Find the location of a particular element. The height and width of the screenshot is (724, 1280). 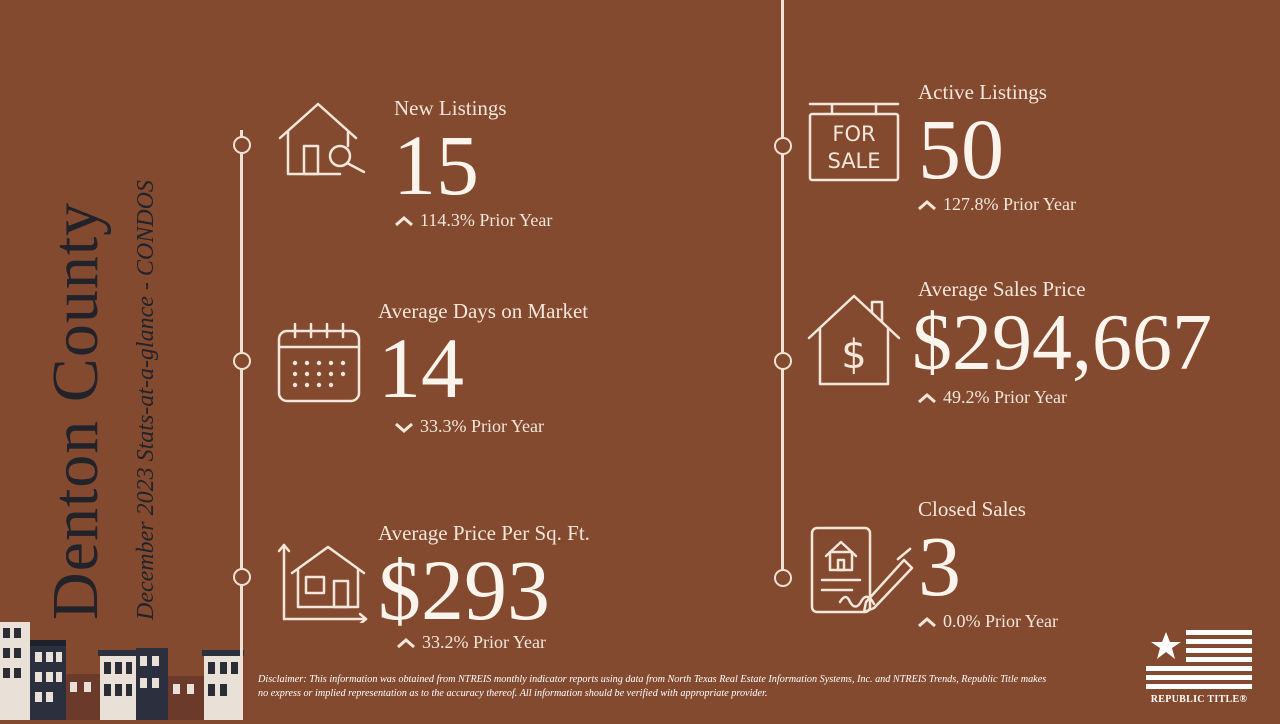

closed-sales-label: Closed Sales is located at coordinates (972, 509).